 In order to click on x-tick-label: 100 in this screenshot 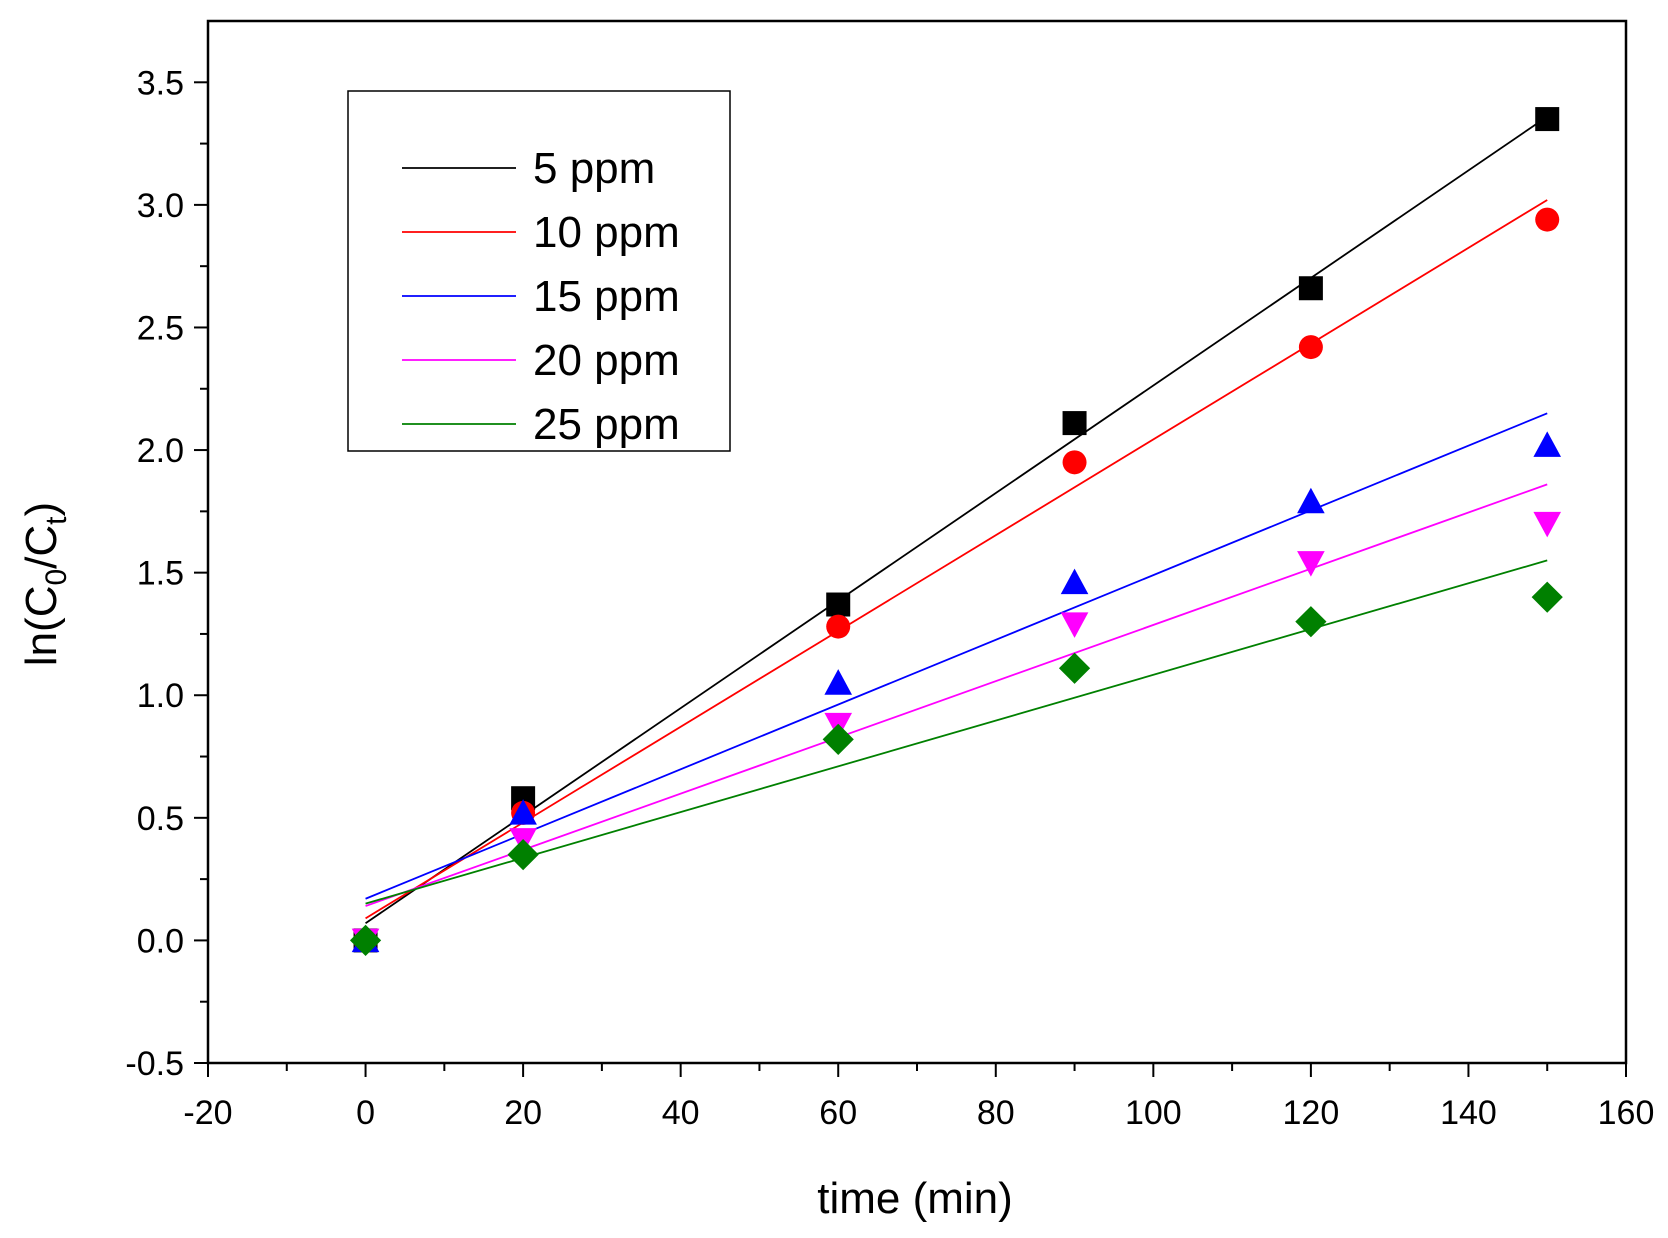, I will do `click(1153, 1113)`.